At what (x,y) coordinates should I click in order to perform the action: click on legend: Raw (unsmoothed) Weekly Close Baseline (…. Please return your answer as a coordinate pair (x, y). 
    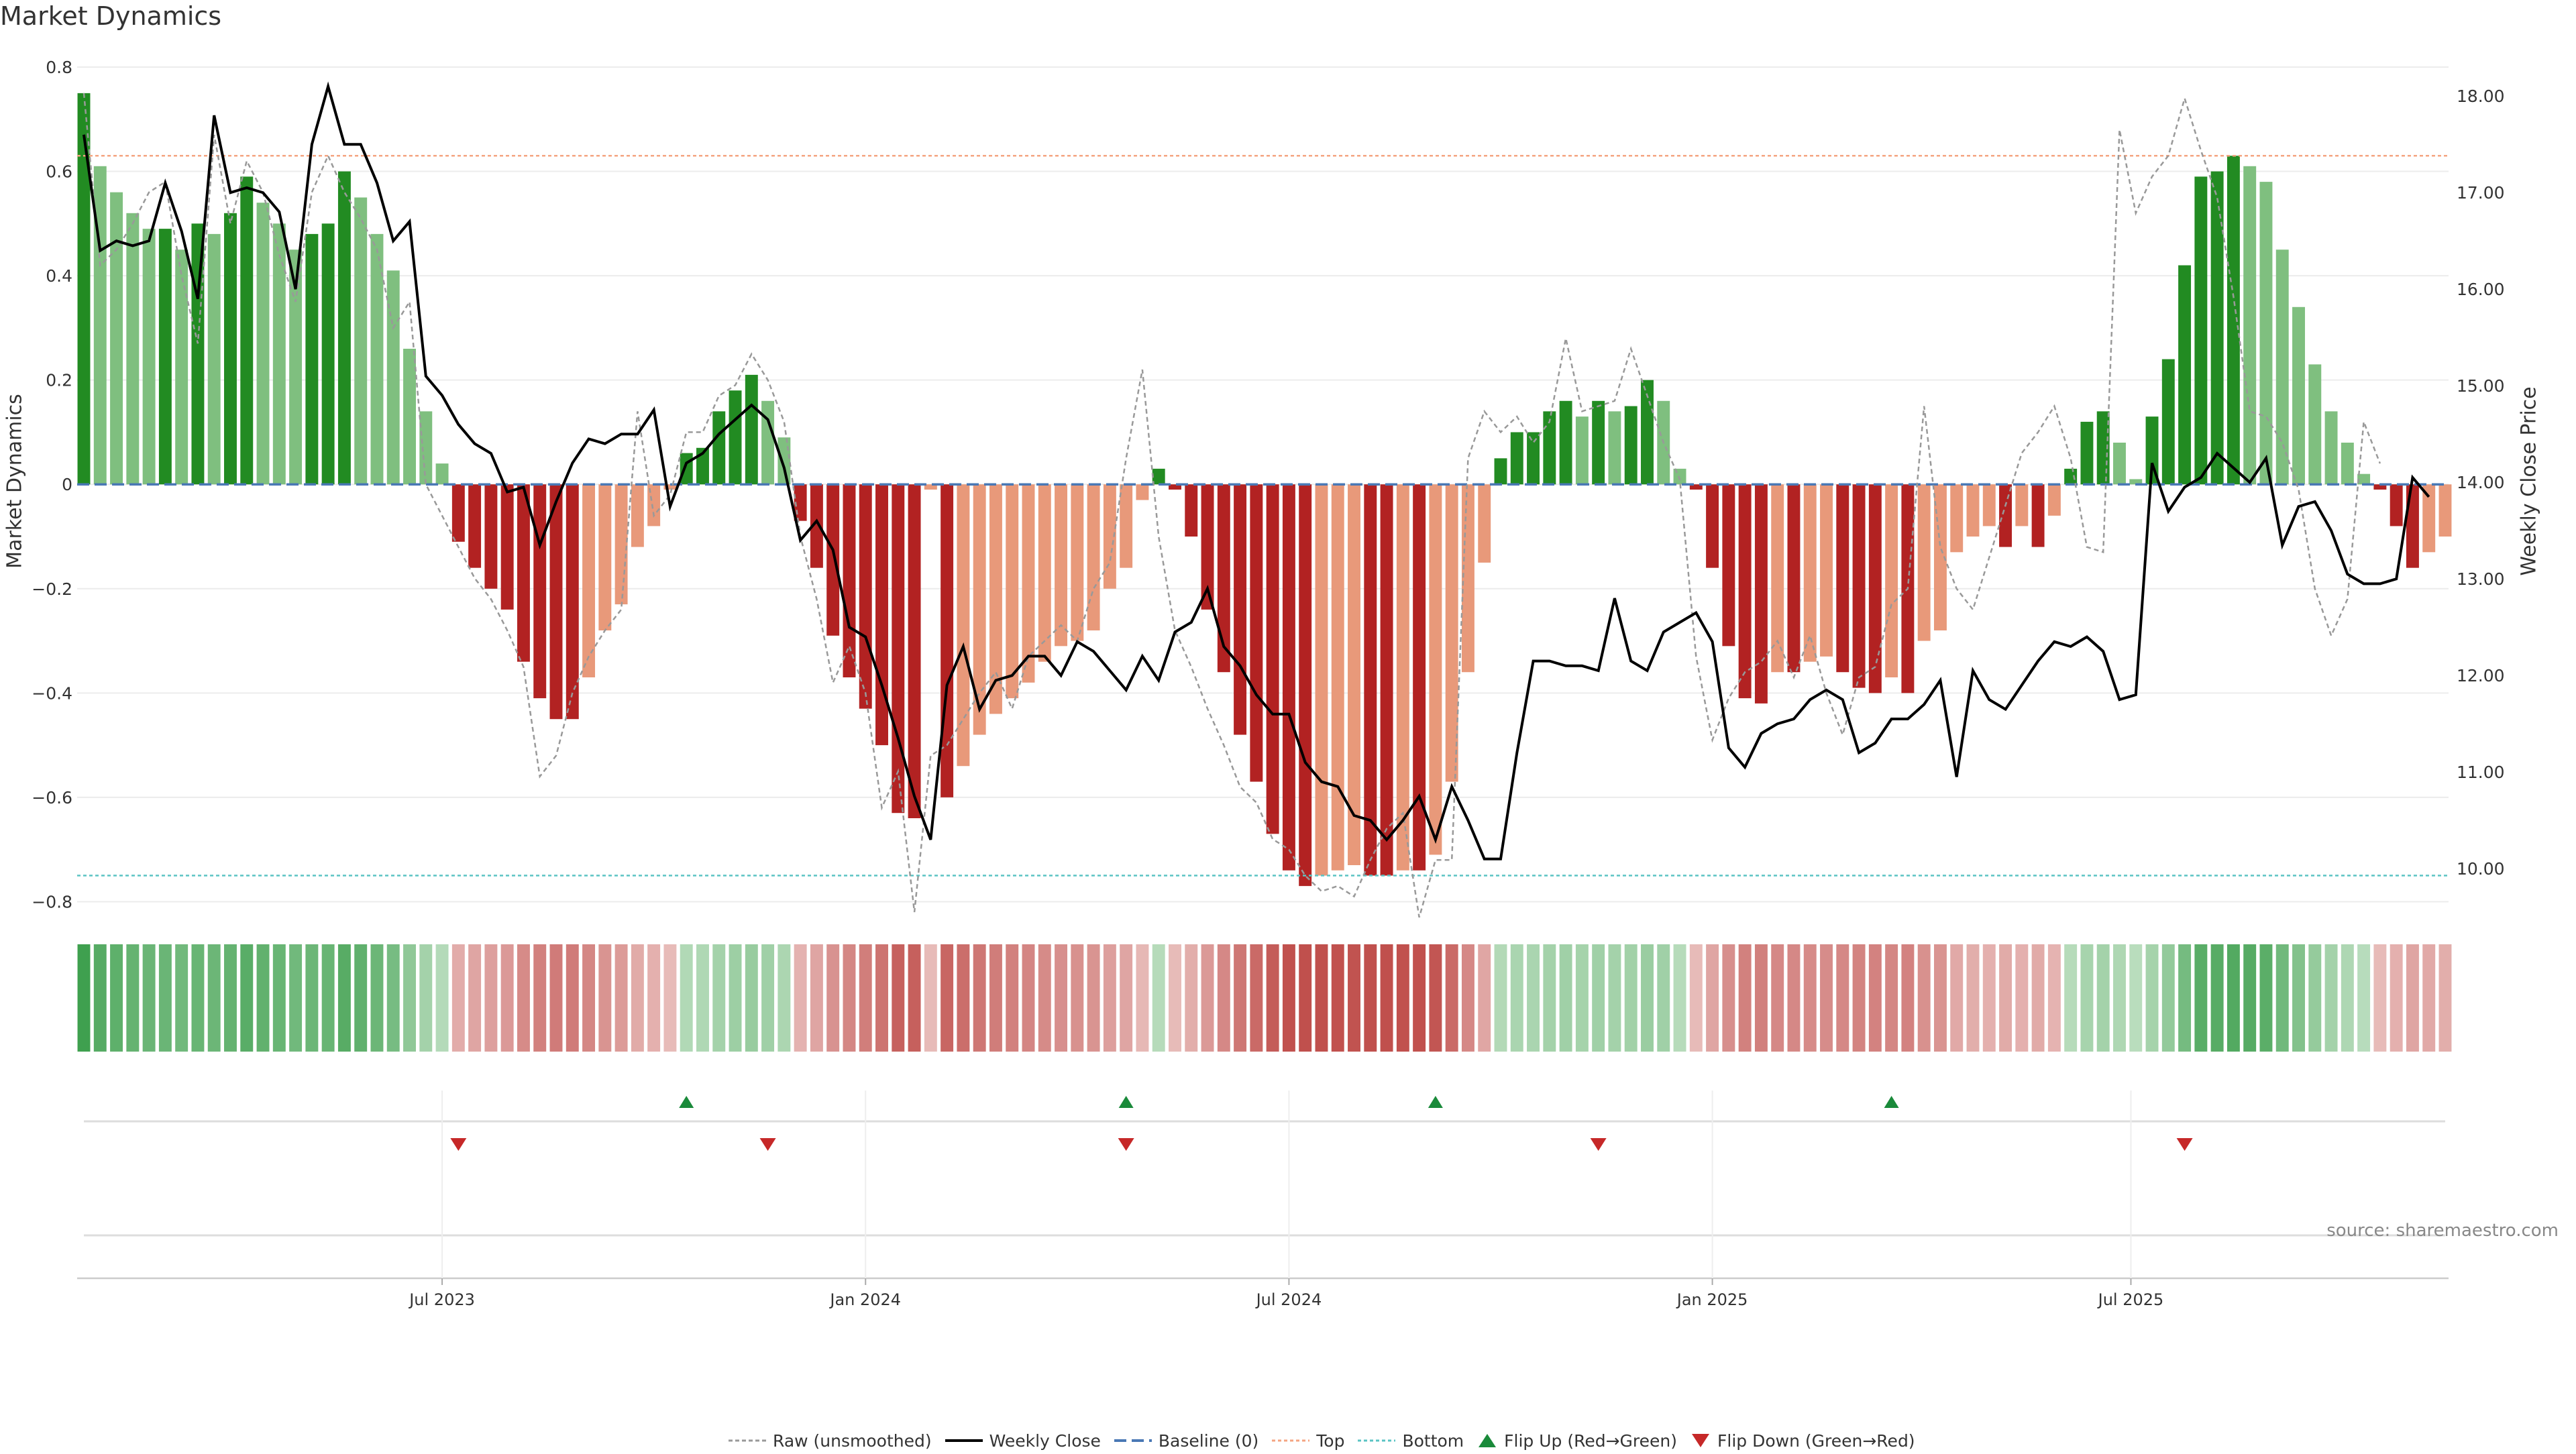
    Looking at the image, I should click on (1329, 1440).